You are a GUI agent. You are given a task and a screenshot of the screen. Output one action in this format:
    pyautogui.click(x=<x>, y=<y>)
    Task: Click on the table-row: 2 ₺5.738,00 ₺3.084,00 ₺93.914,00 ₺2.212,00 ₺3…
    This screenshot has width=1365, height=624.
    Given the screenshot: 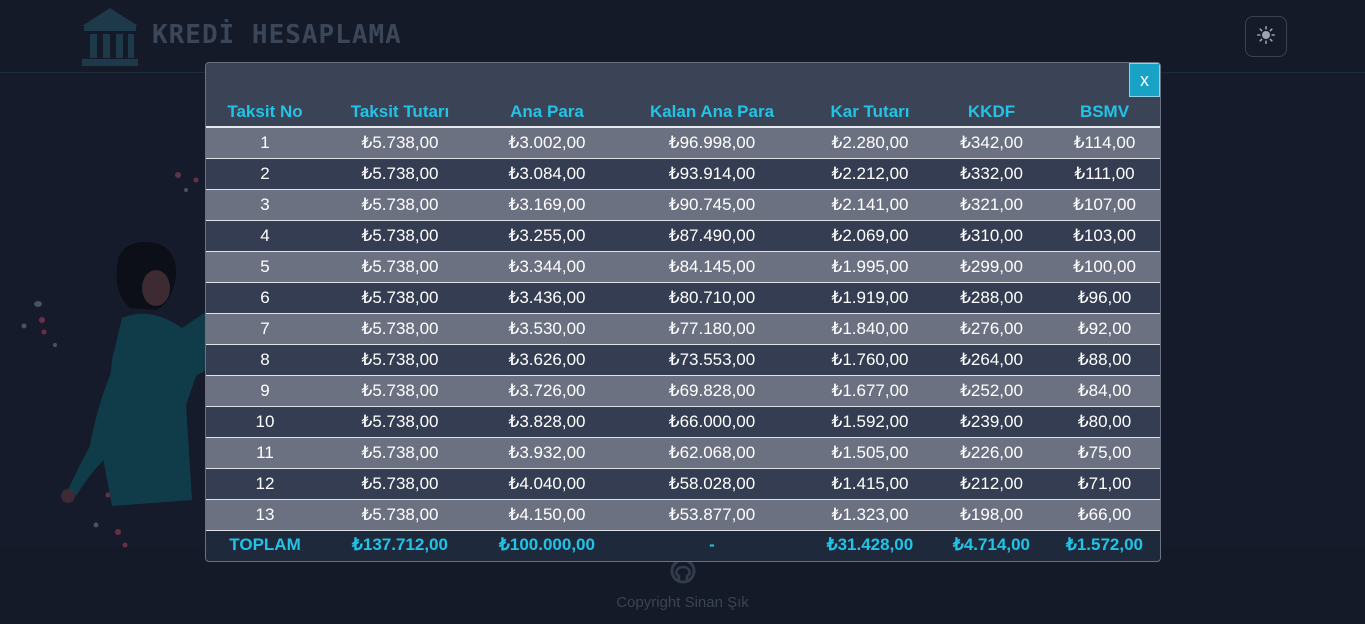 What is the action you would take?
    pyautogui.click(x=683, y=174)
    